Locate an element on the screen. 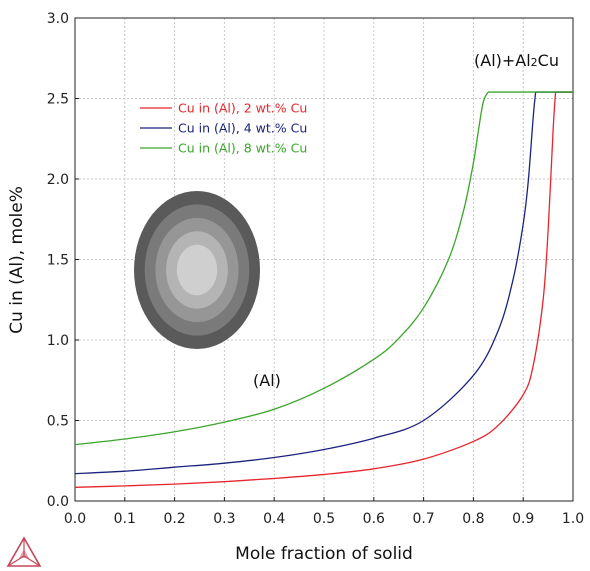 The height and width of the screenshot is (571, 590). y-axis-title: Cu in (Al), mole% is located at coordinates (17, 260).